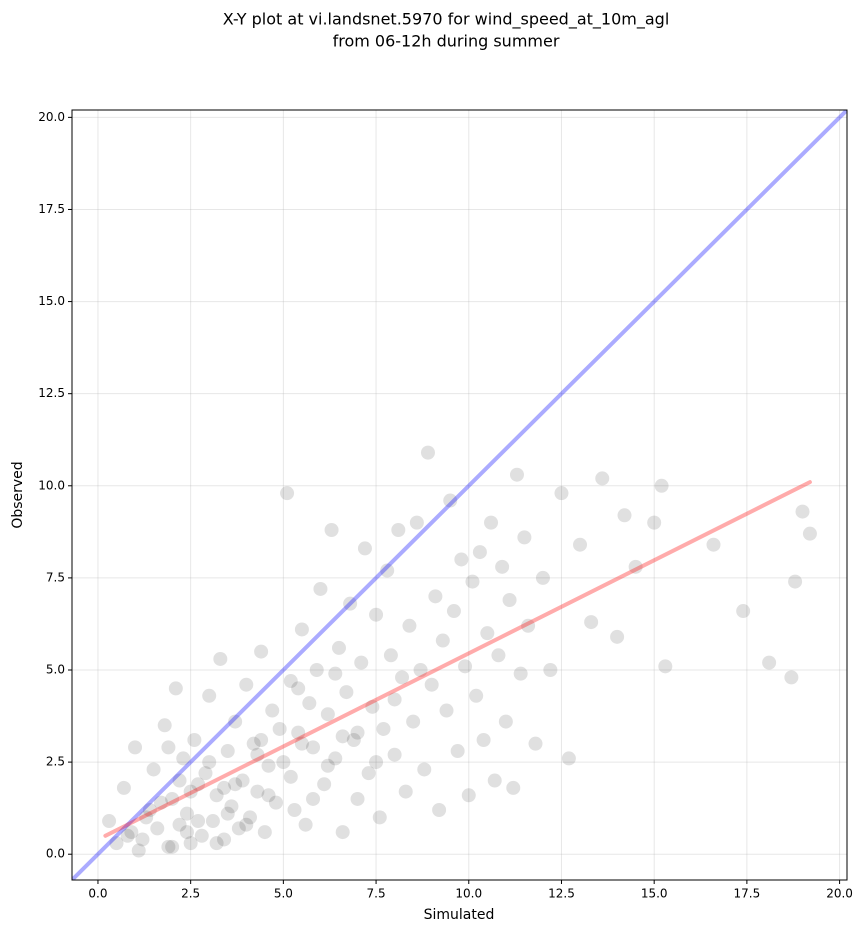 Image resolution: width=864 pixels, height=938 pixels. I want to click on y-tick-label: 2.5, so click(55, 762).